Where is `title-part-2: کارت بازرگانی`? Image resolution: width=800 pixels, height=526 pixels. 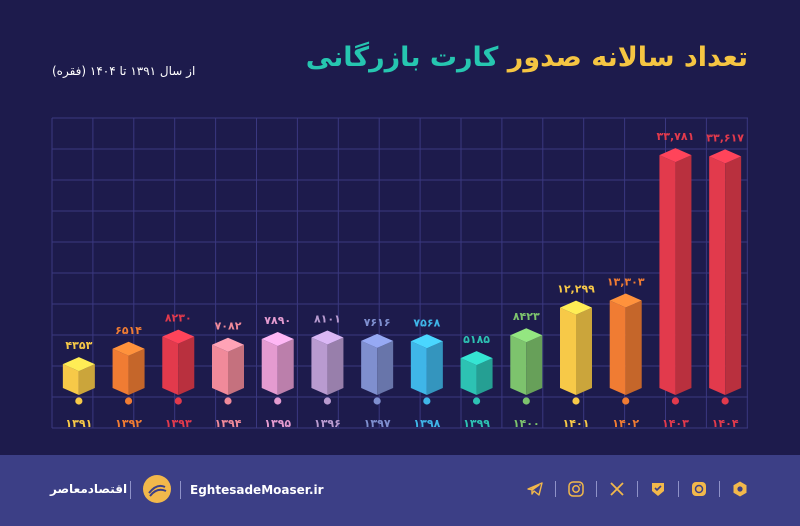
title-part-2: کارت بازرگانی is located at coordinates (402, 57).